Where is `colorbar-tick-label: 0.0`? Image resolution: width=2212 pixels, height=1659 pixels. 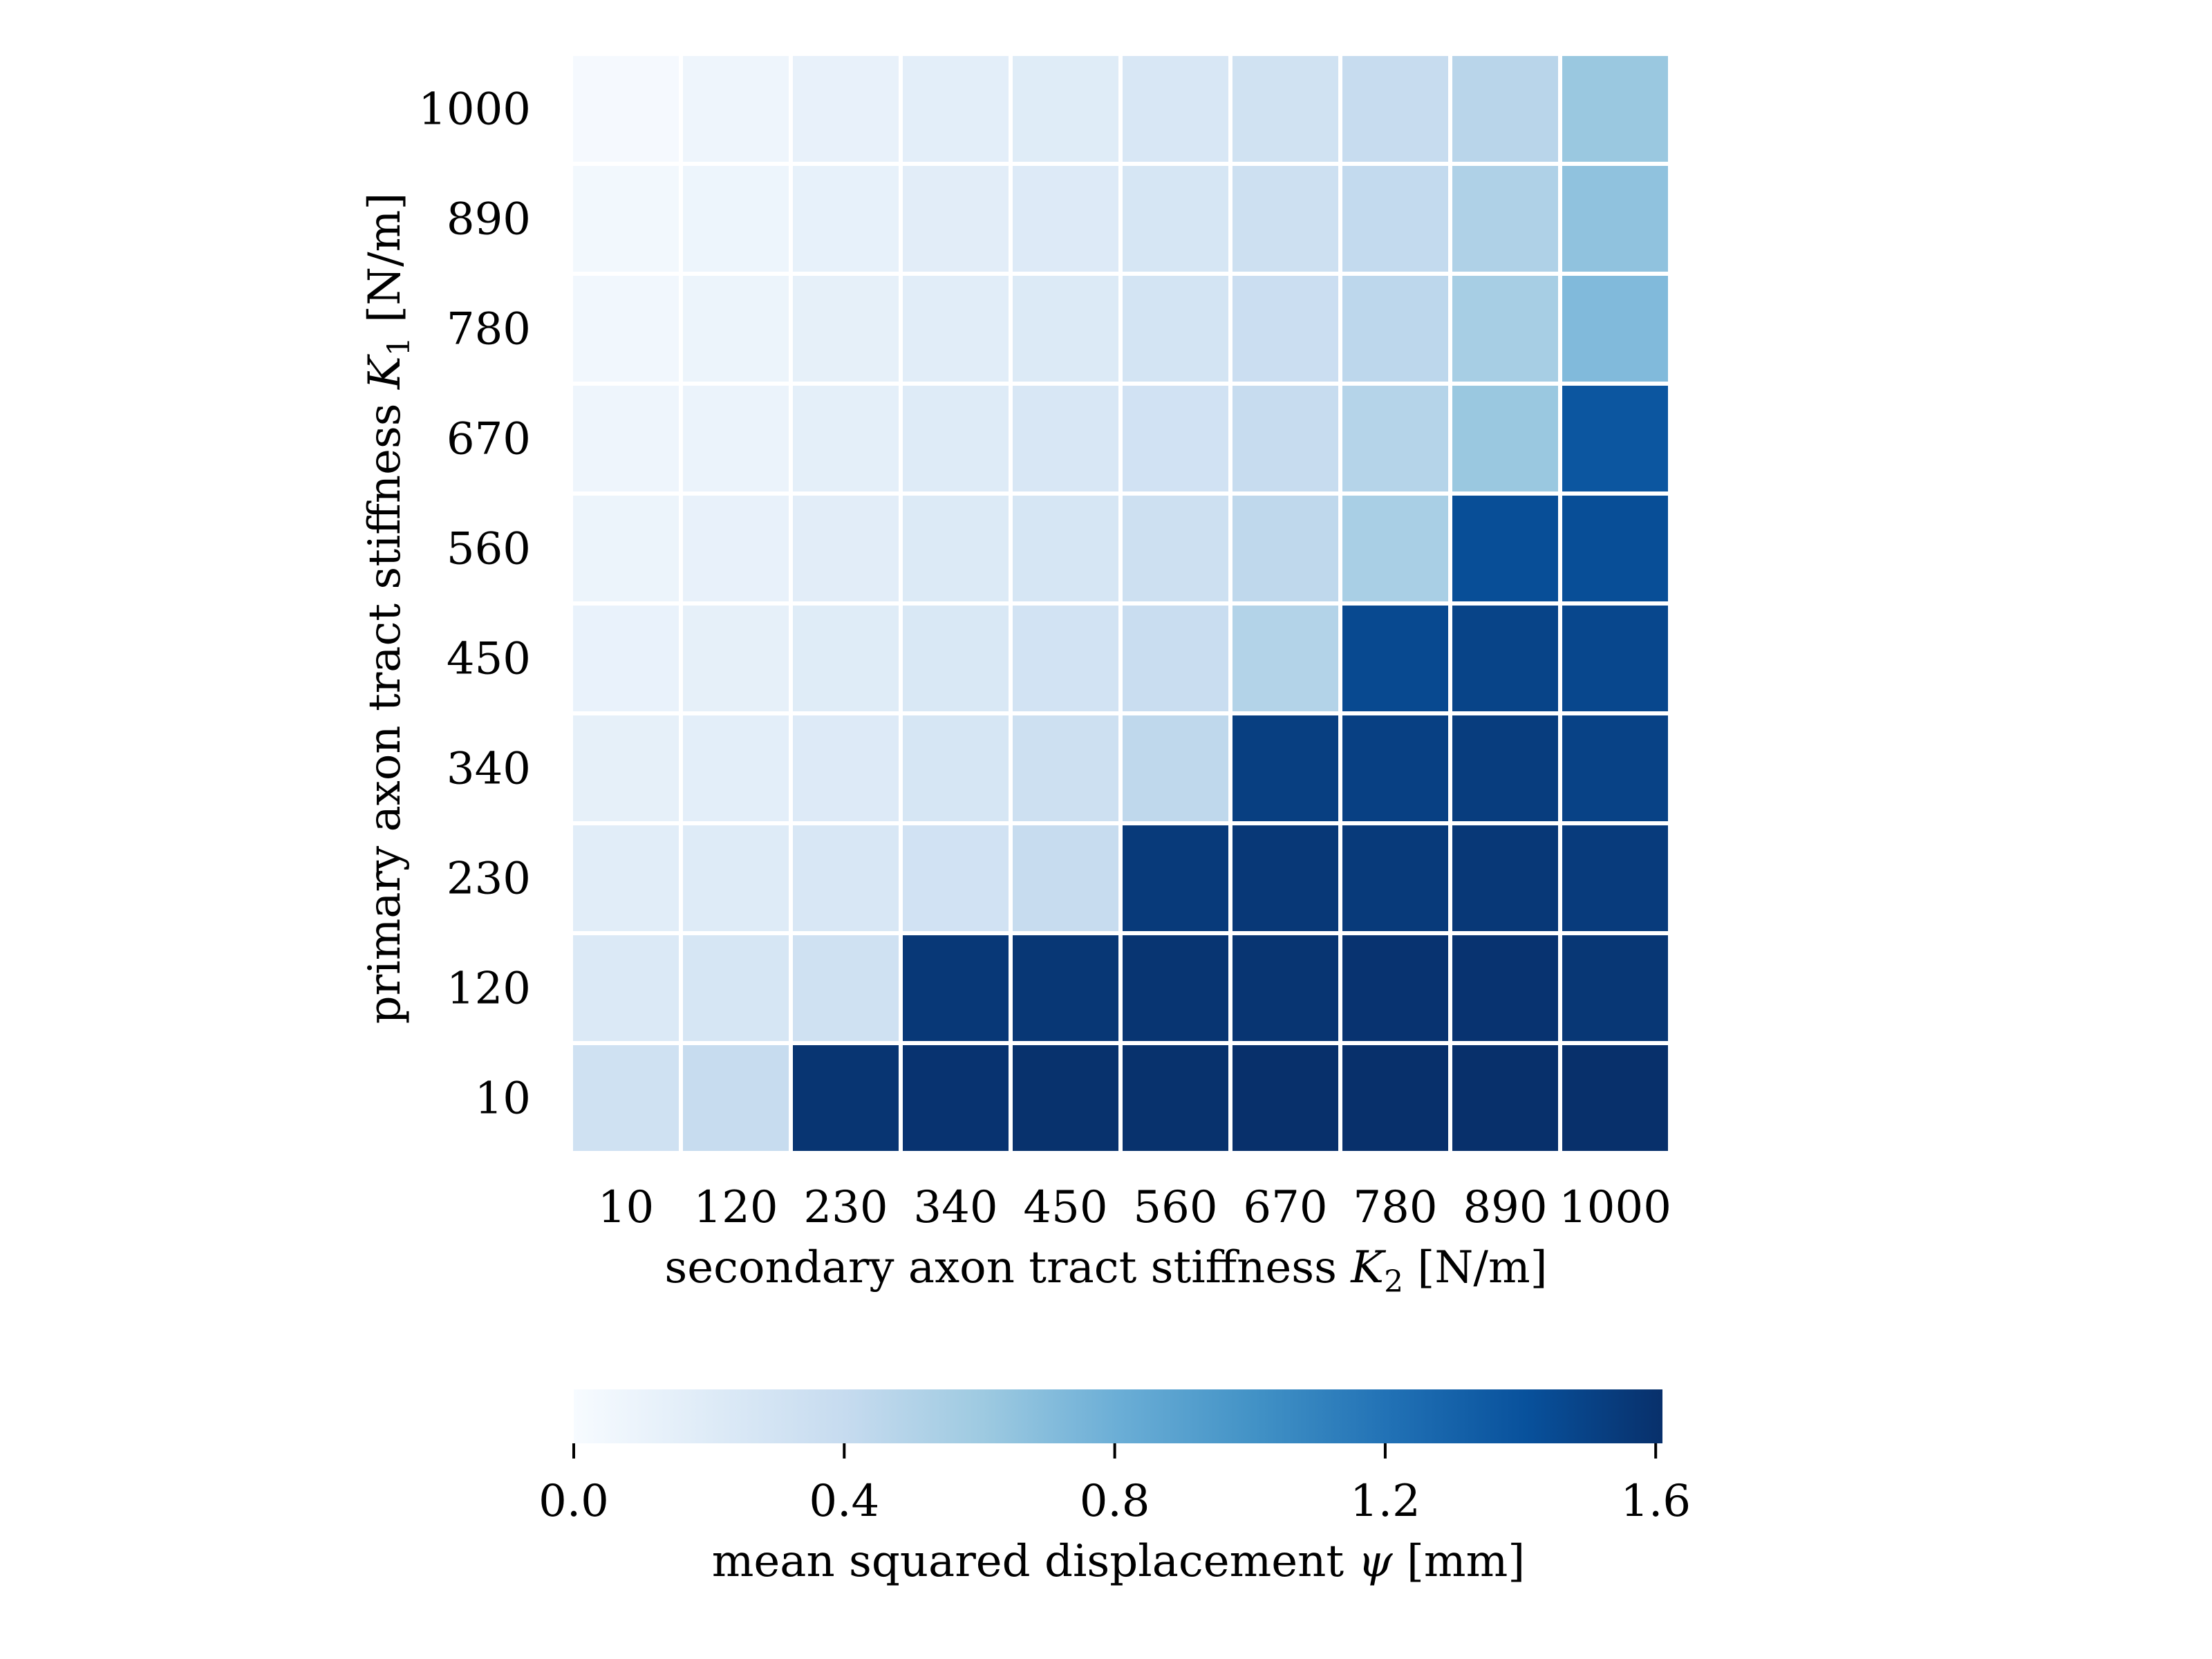
colorbar-tick-label: 0.0 is located at coordinates (574, 1502).